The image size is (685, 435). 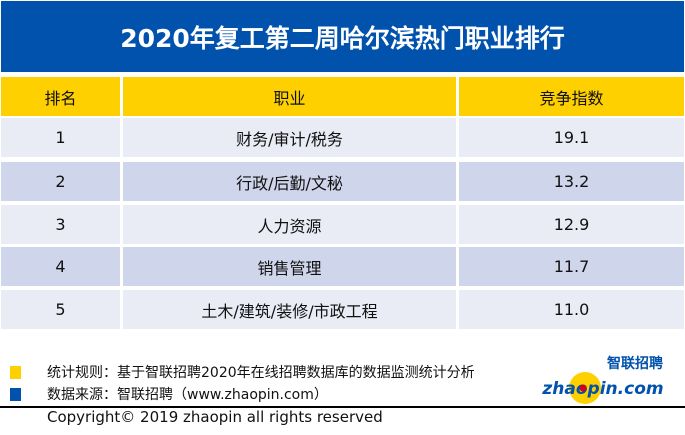 I want to click on rank-cell: 1, so click(x=60, y=137).